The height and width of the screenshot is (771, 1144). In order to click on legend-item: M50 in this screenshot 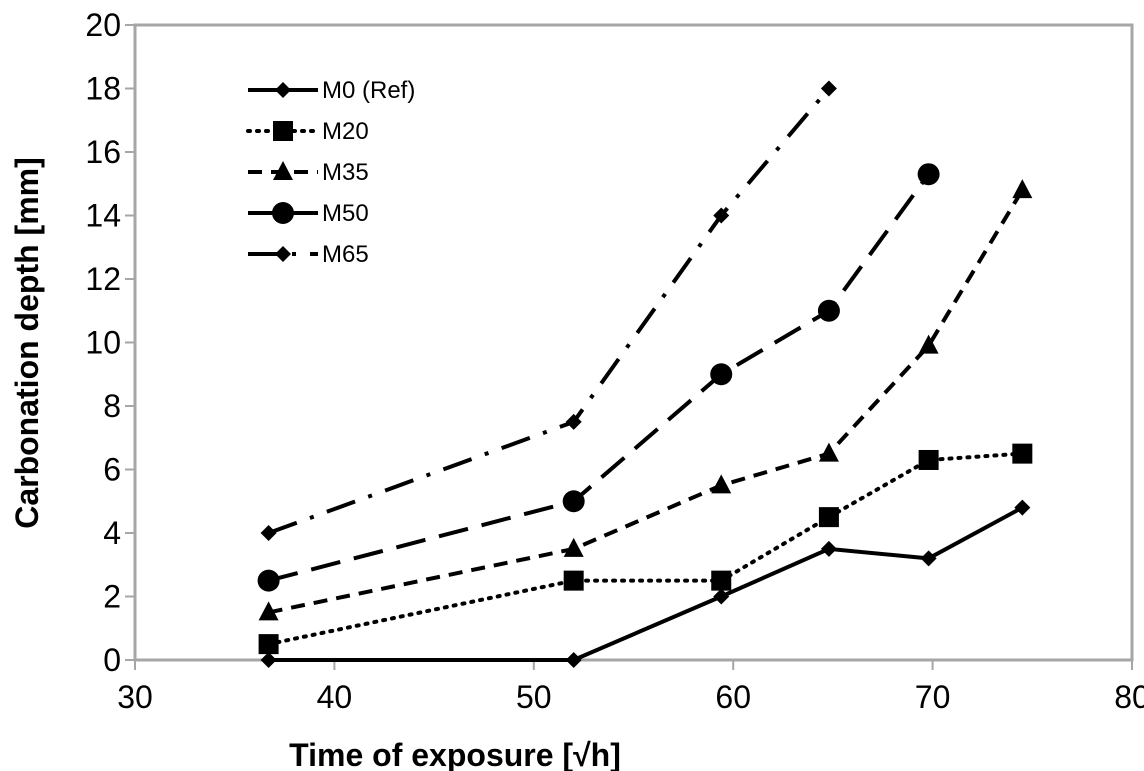, I will do `click(308, 213)`.